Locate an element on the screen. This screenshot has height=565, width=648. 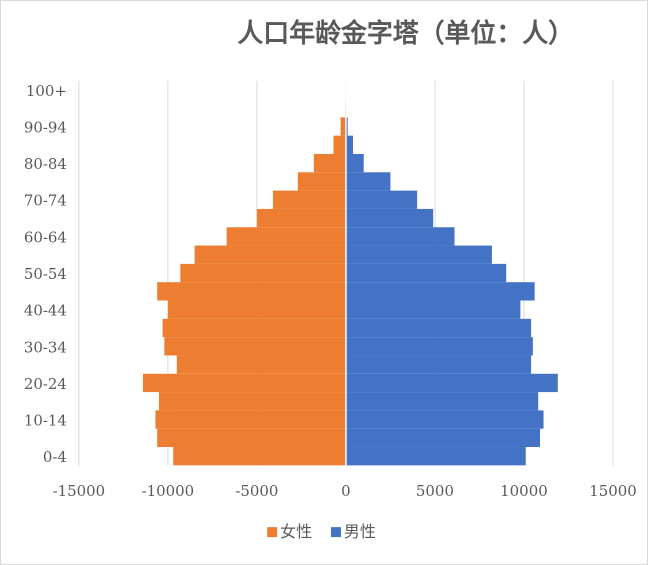
y-tick-label: 30-34 is located at coordinates (45, 347).